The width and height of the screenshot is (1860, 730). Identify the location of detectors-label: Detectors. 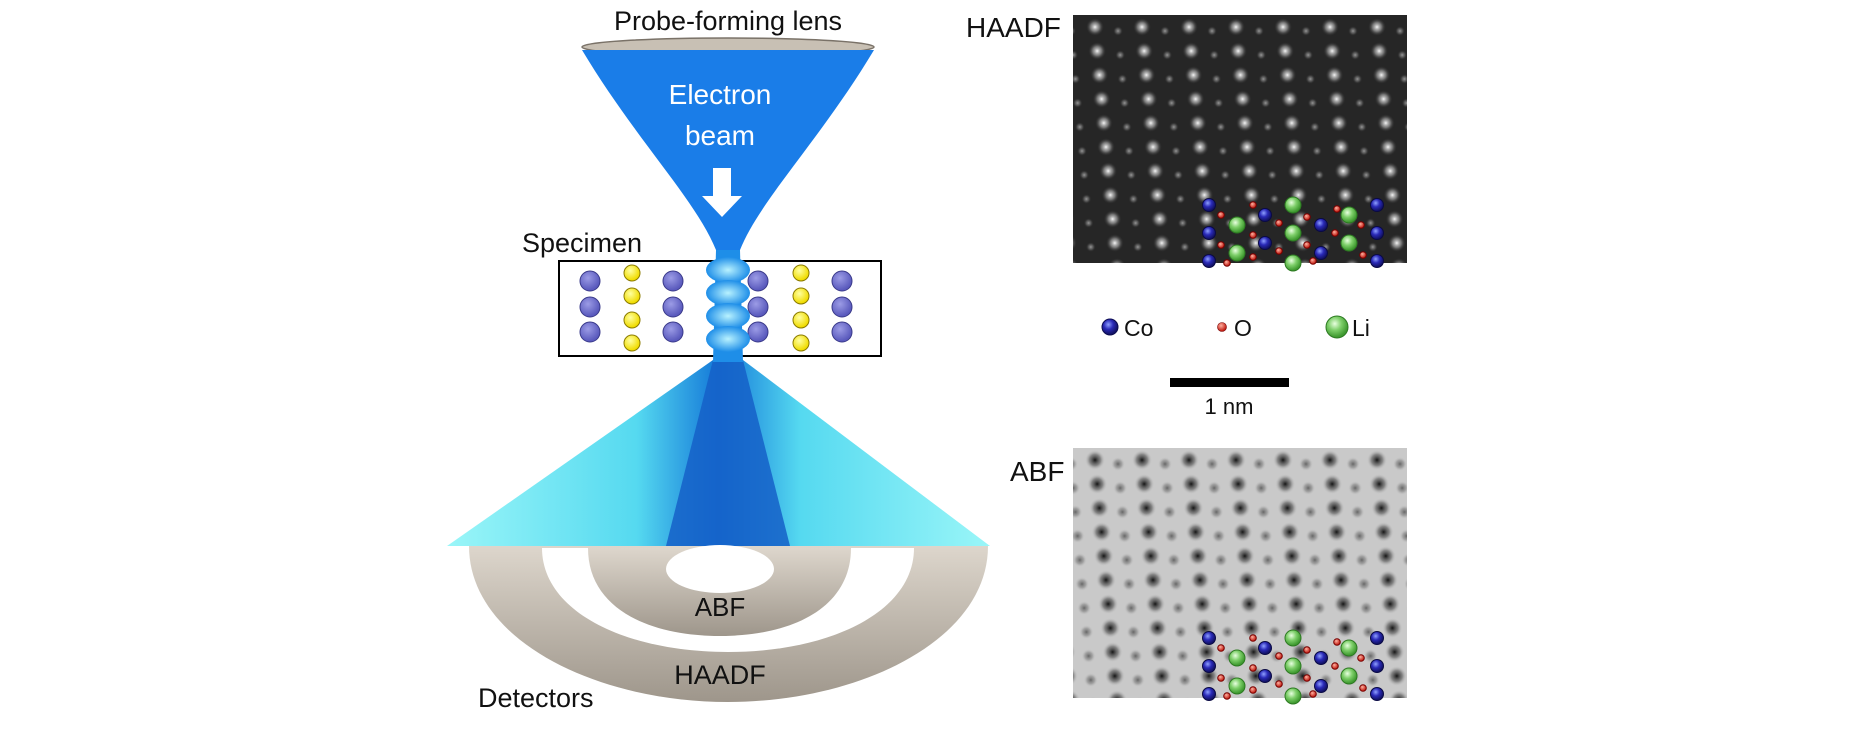
(536, 698).